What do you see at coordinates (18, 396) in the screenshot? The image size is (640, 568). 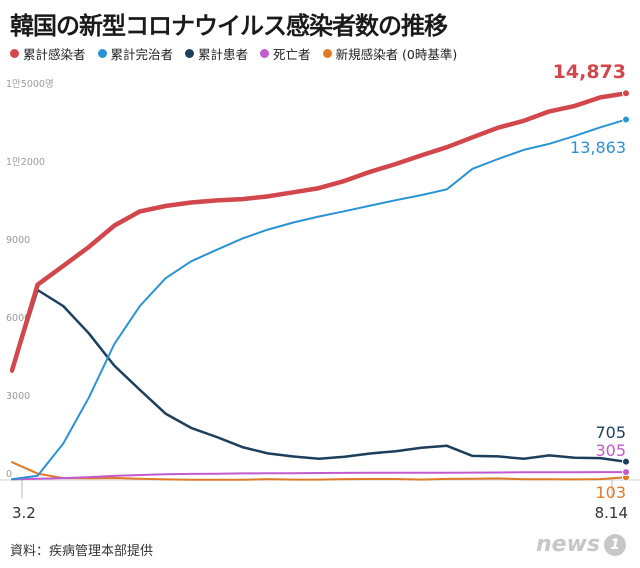 I see `y-tick-label: 3000` at bounding box center [18, 396].